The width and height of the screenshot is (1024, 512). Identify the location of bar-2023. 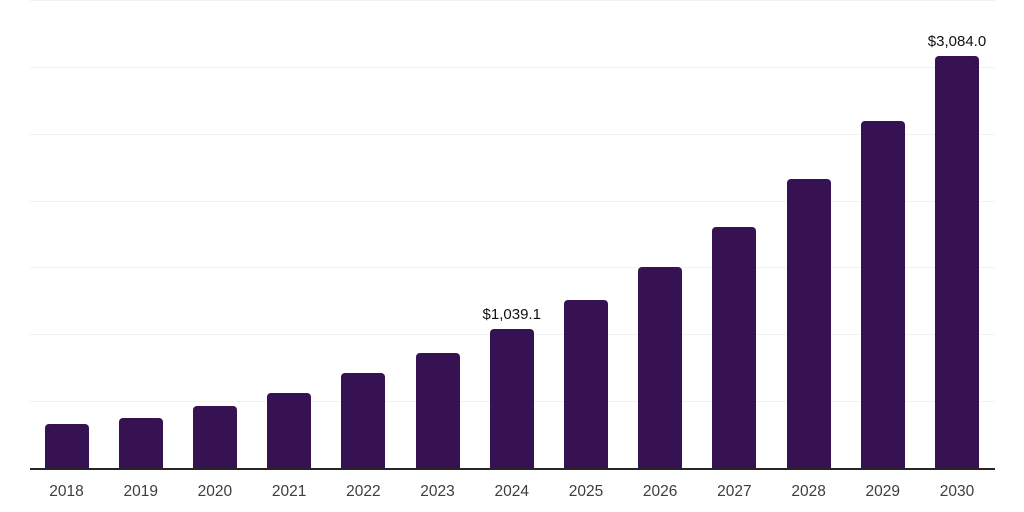
(437, 410).